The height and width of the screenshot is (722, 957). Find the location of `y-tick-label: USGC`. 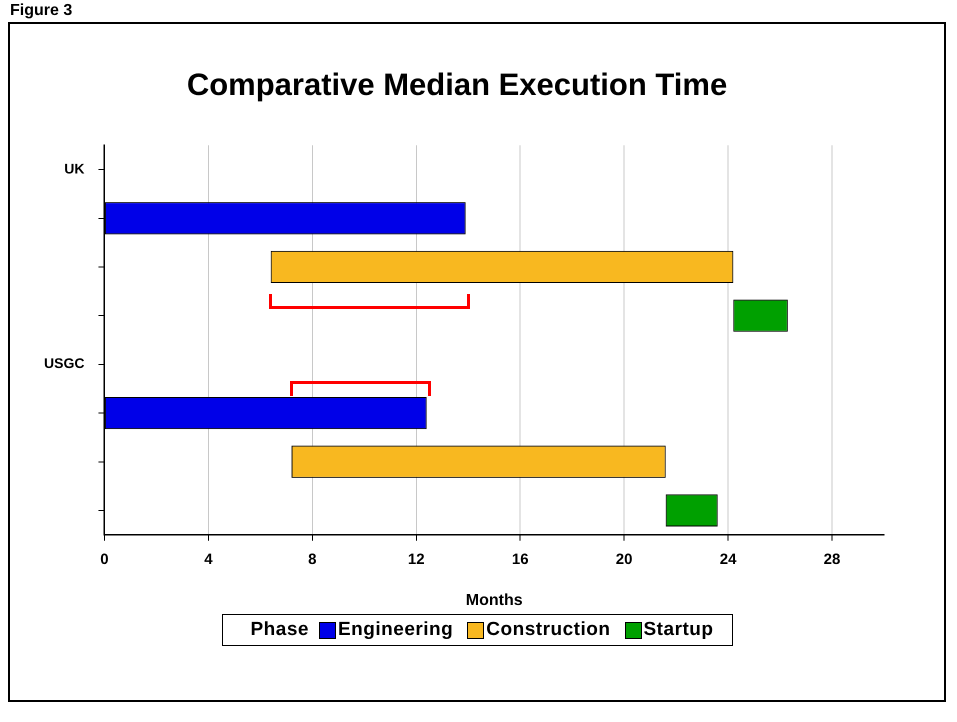

y-tick-label: USGC is located at coordinates (64, 363).